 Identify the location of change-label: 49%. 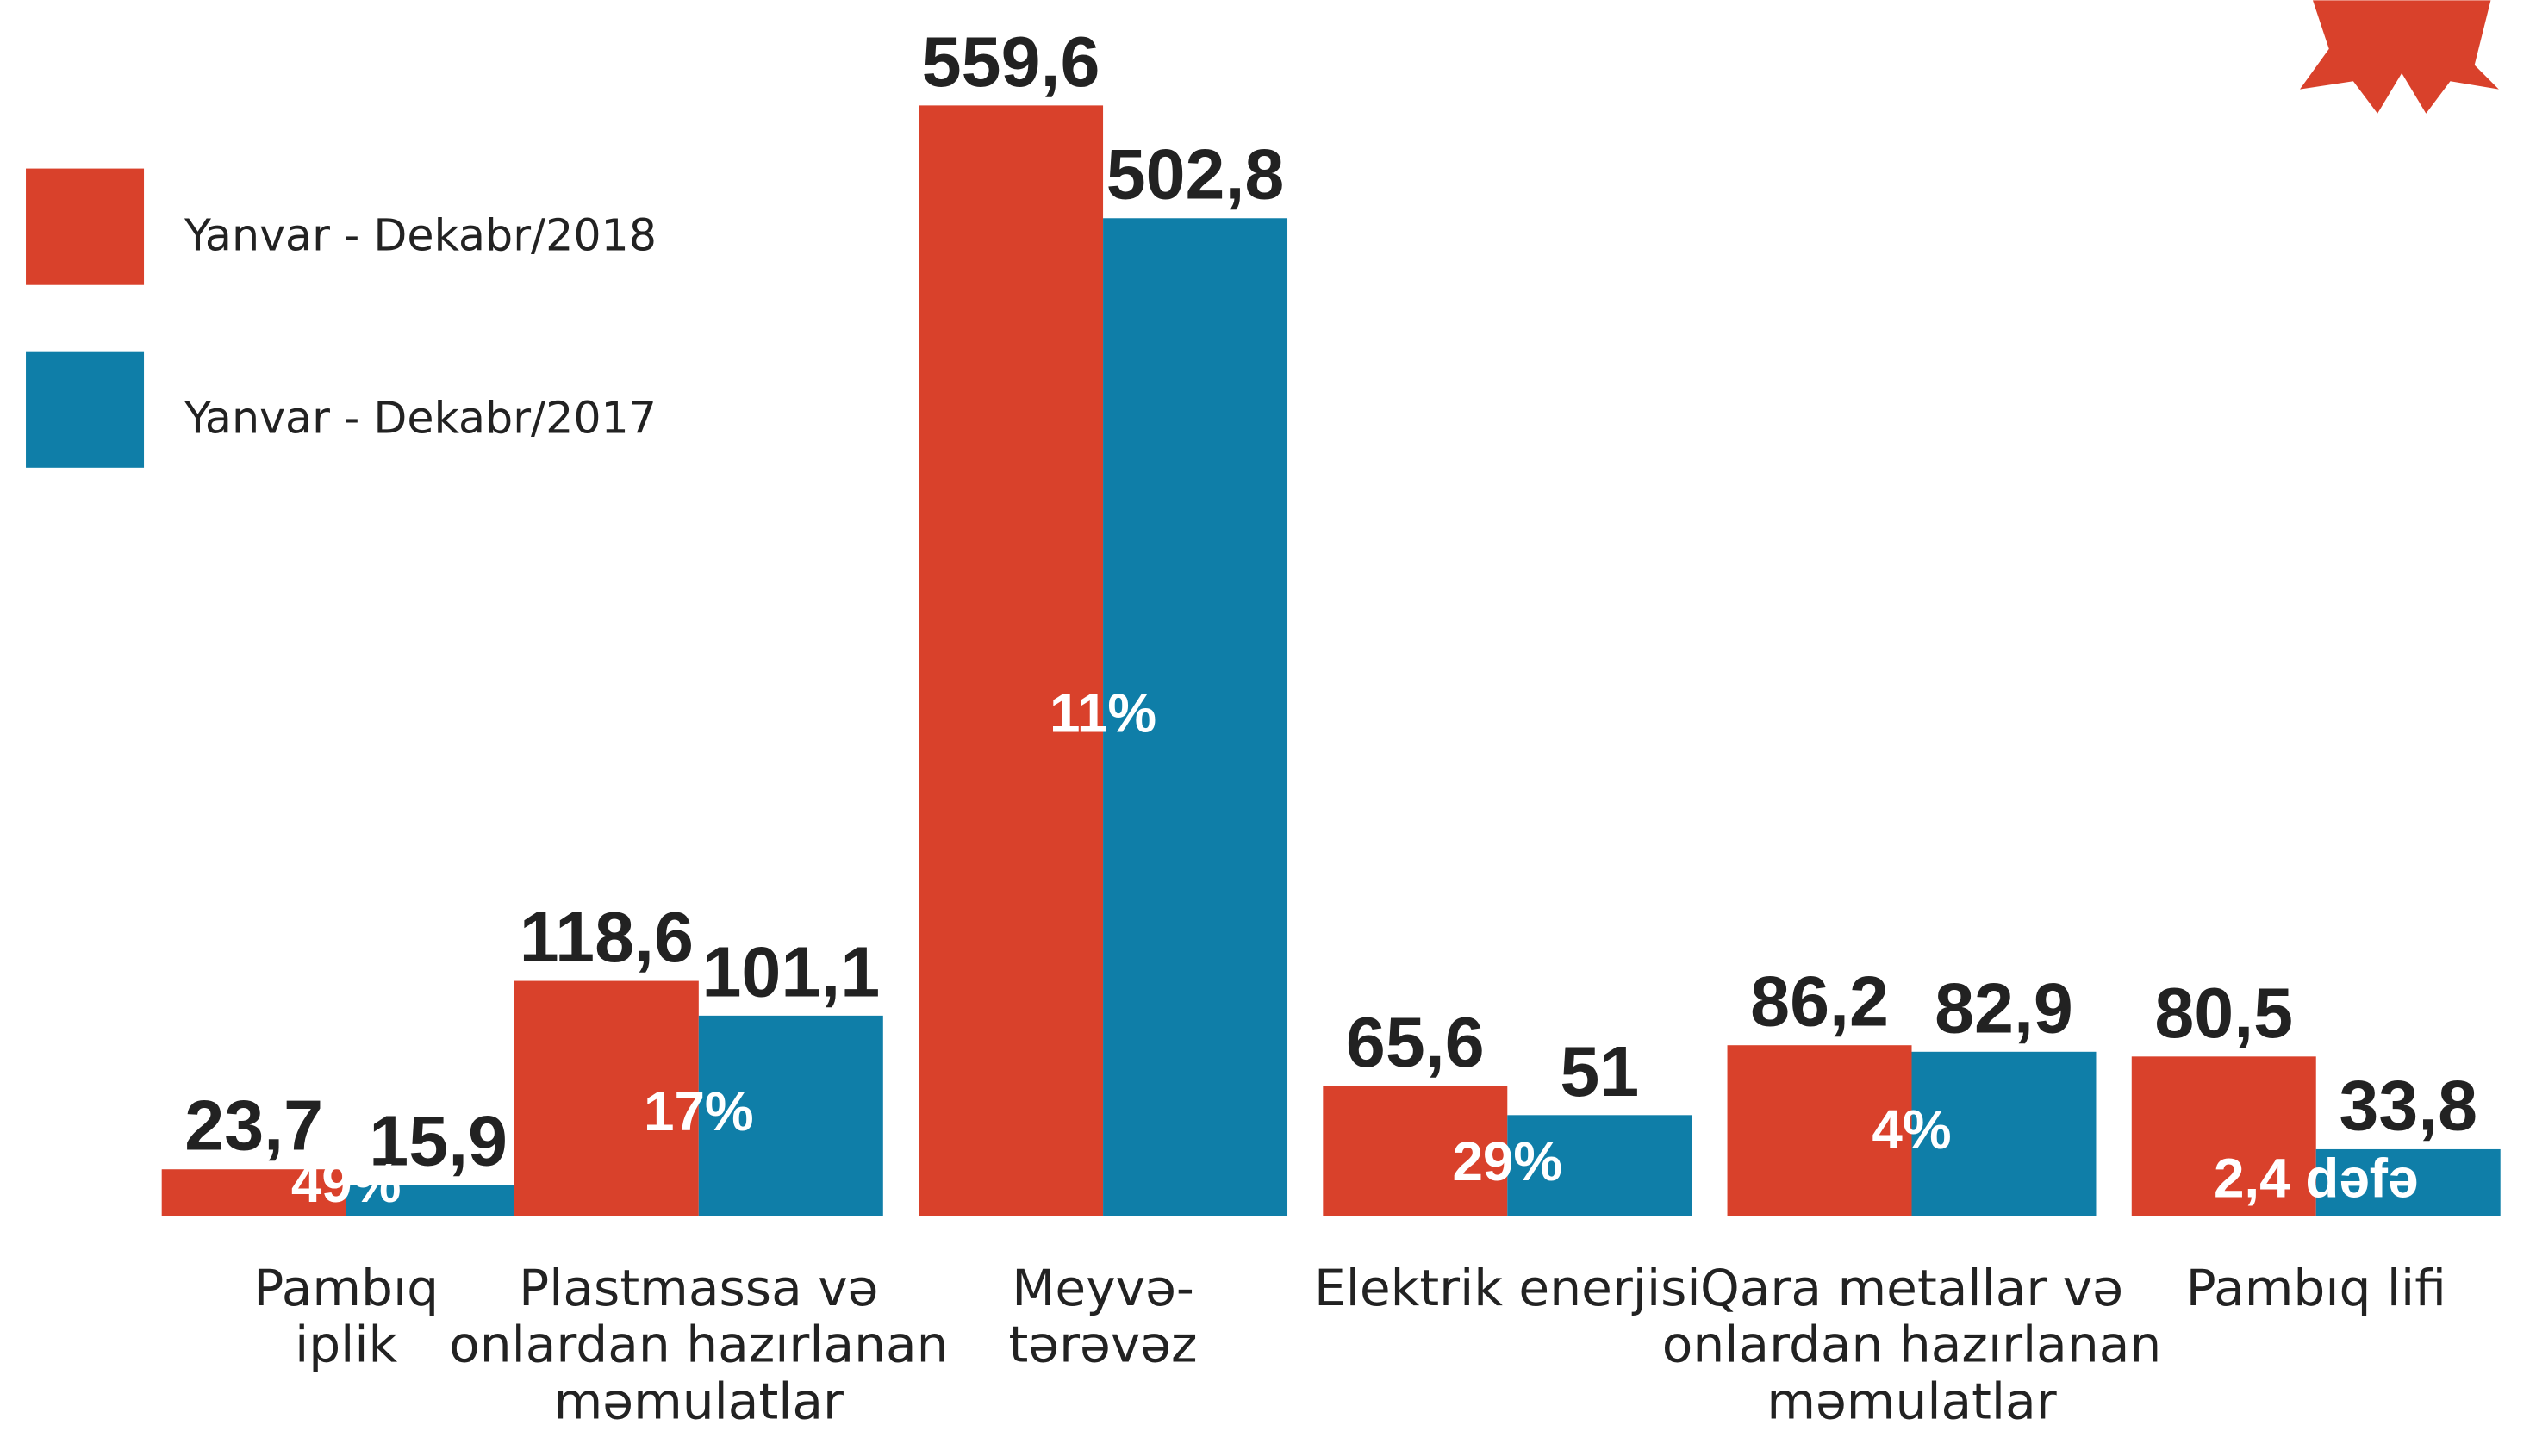
(346, 1183).